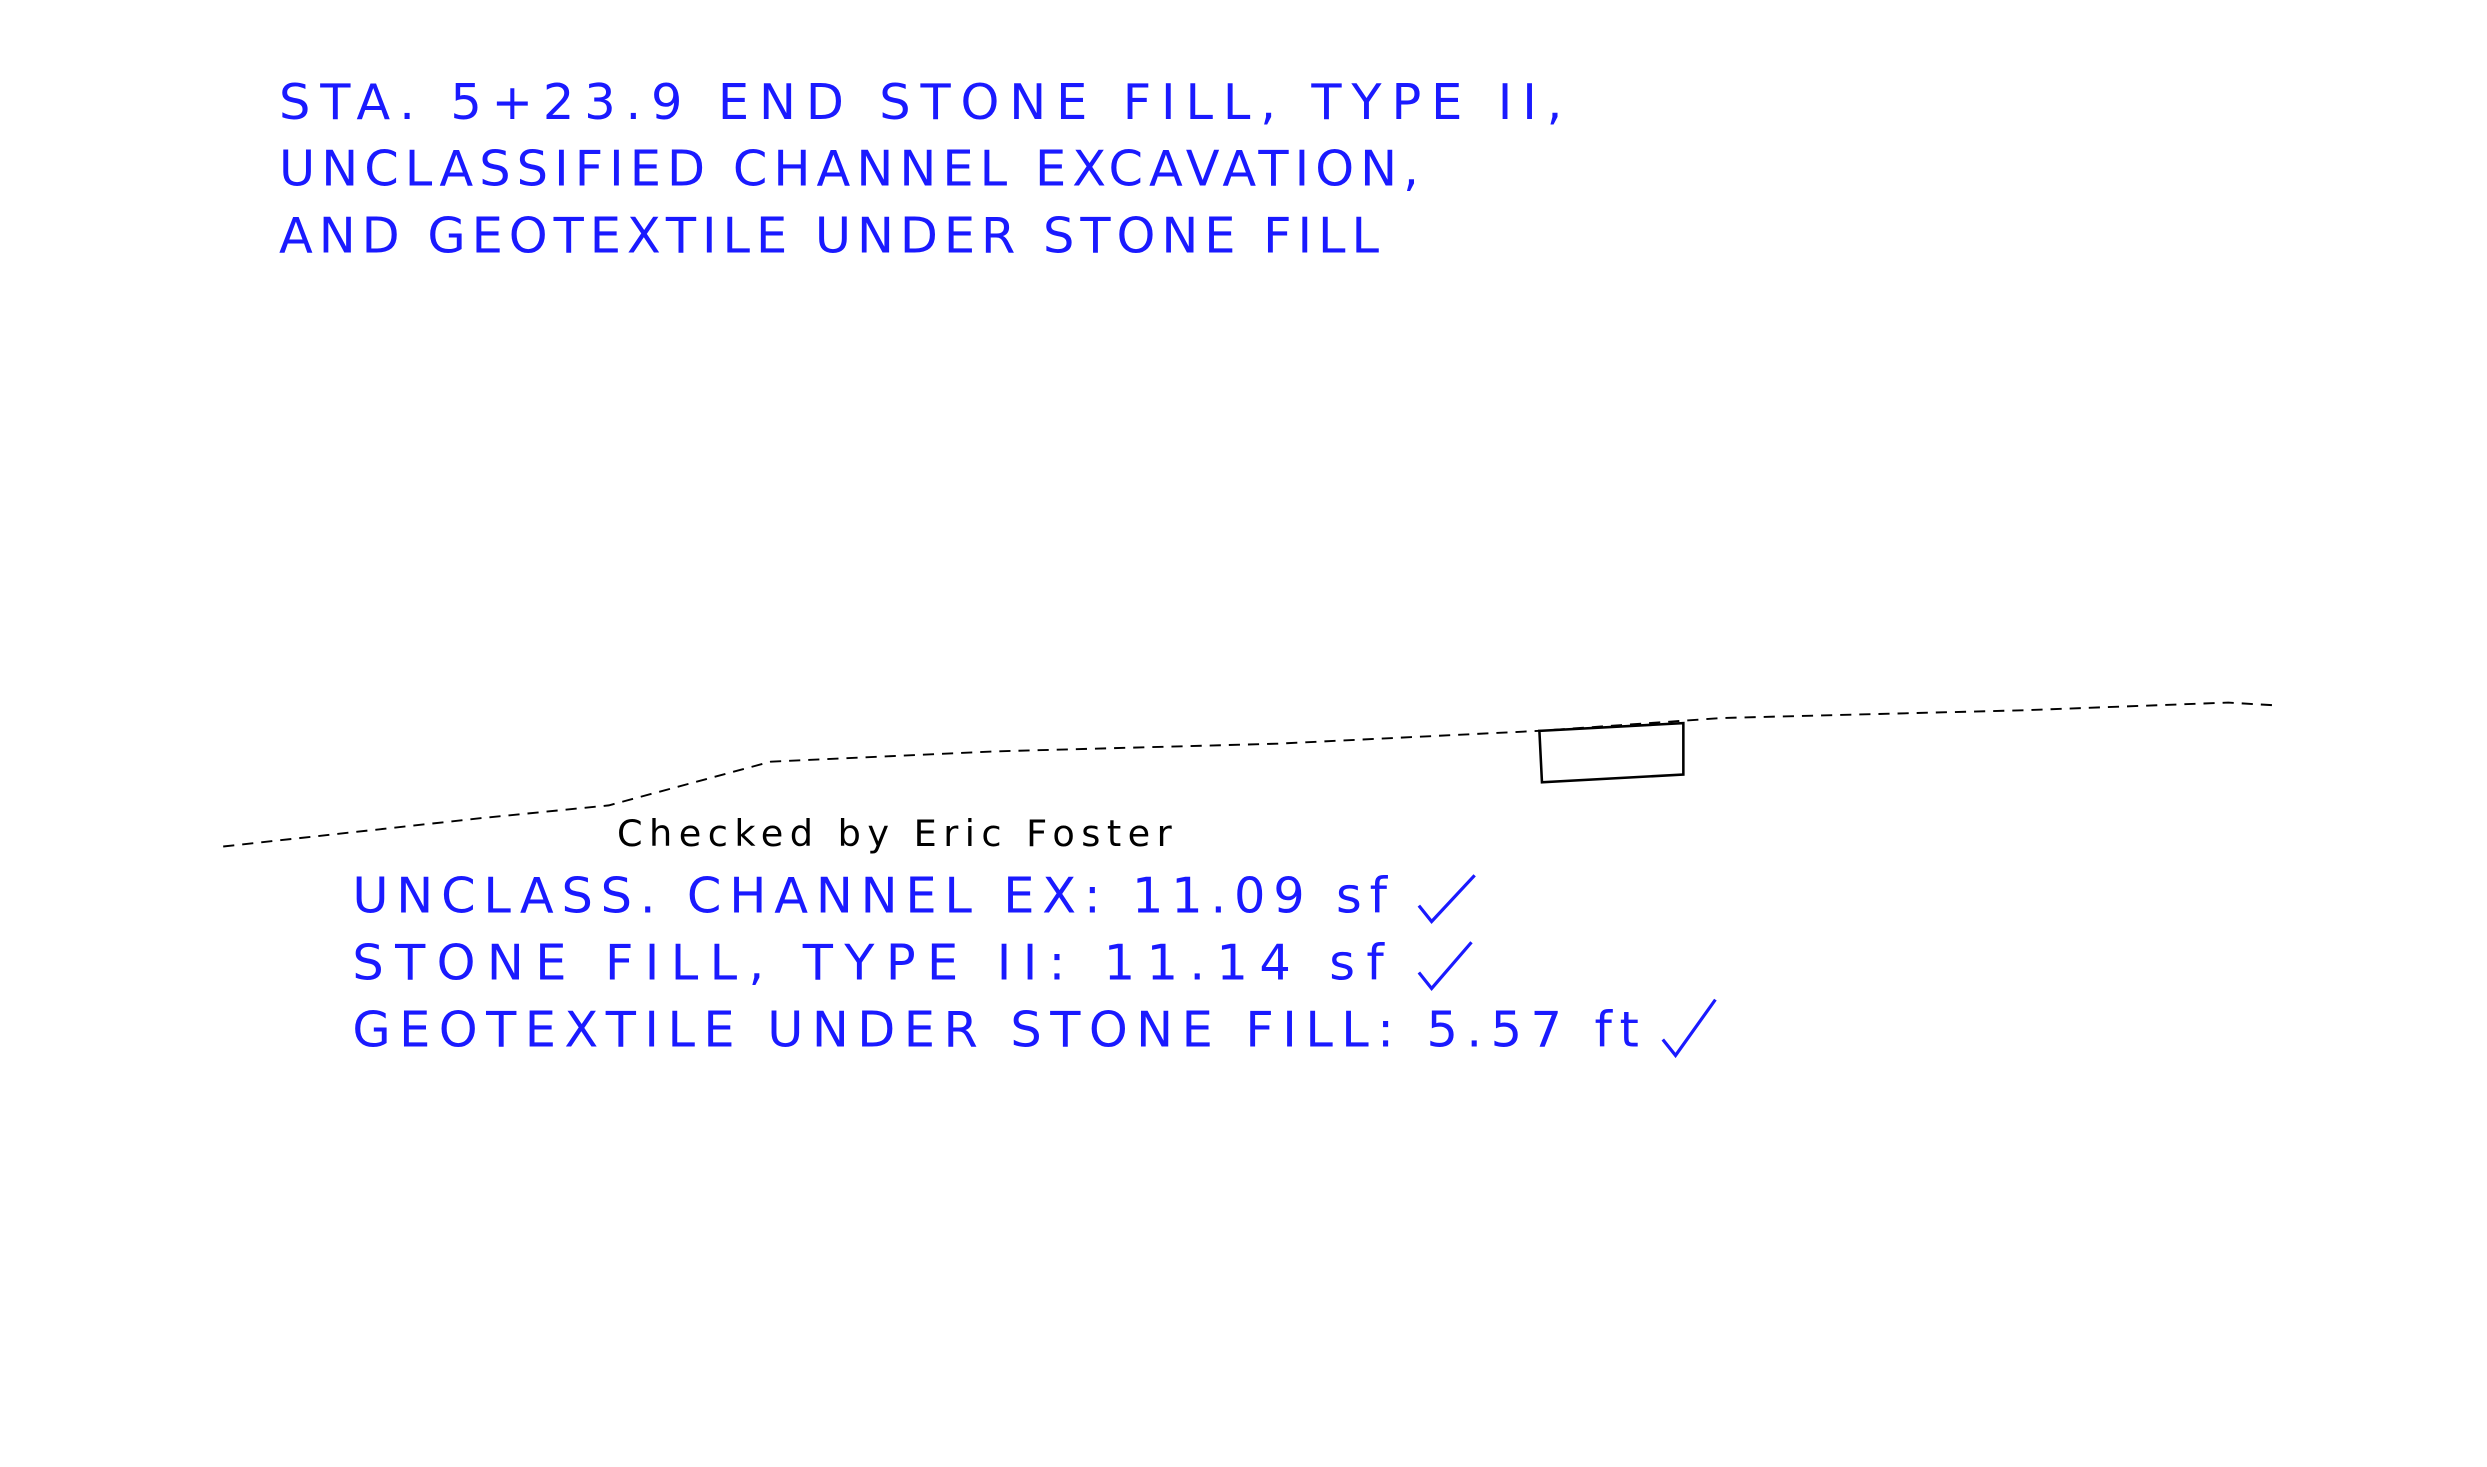  Describe the element at coordinates (868, 963) in the screenshot. I see `quantity-line: STONE FILL, TYPE II: 11.14 sf` at that location.